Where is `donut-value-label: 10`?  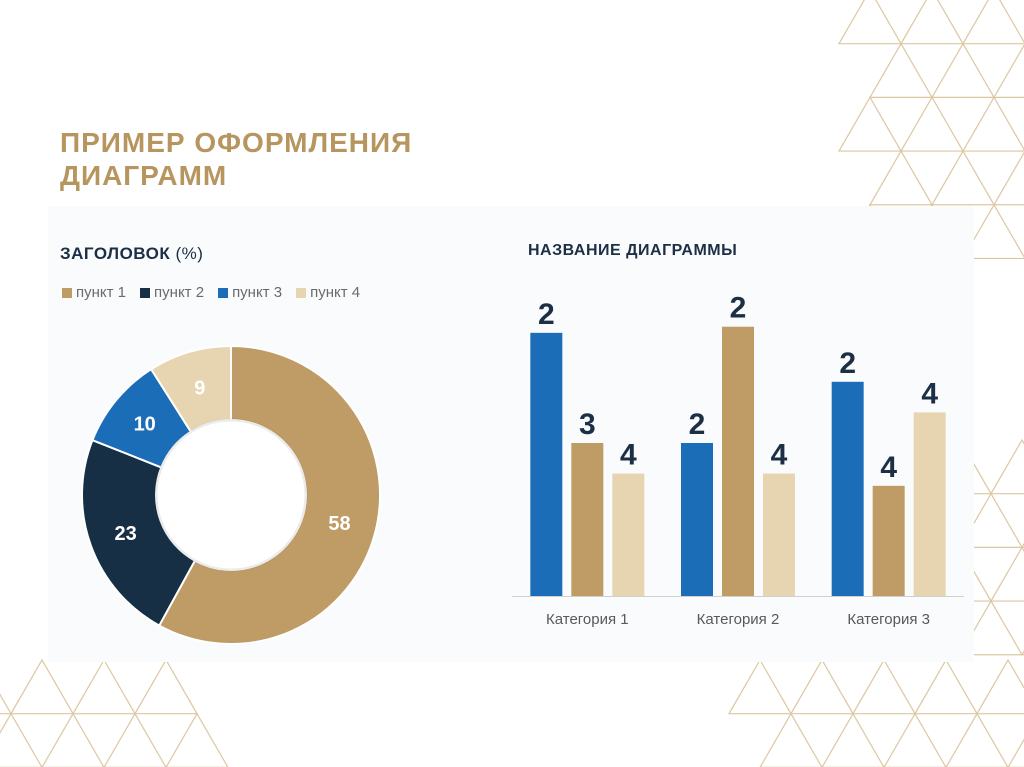 donut-value-label: 10 is located at coordinates (145, 425).